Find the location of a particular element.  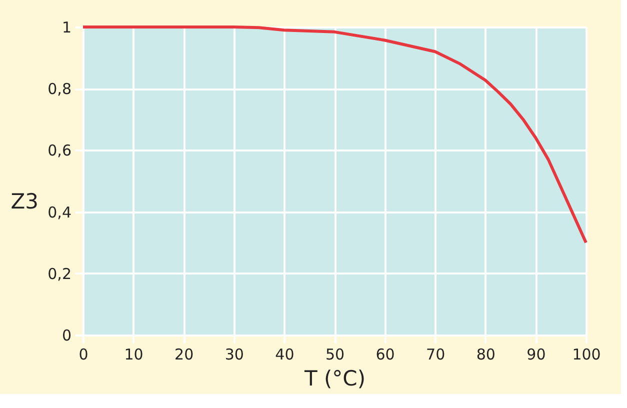

y-tick-label: 0,8 is located at coordinates (60, 89).